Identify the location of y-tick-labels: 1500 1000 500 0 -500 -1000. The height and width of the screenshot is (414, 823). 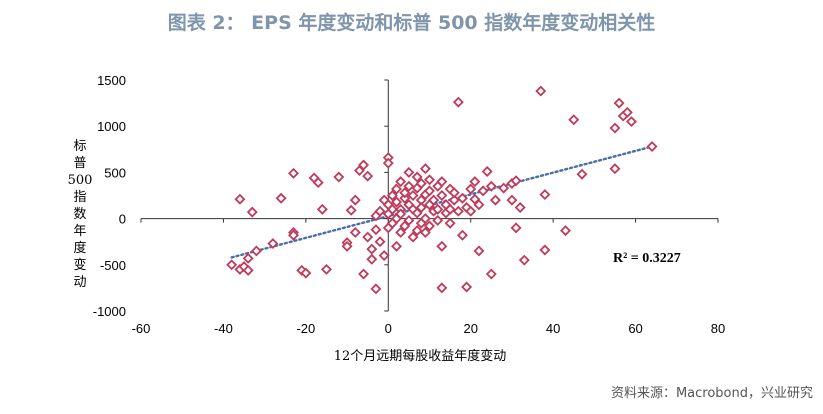
(109, 196).